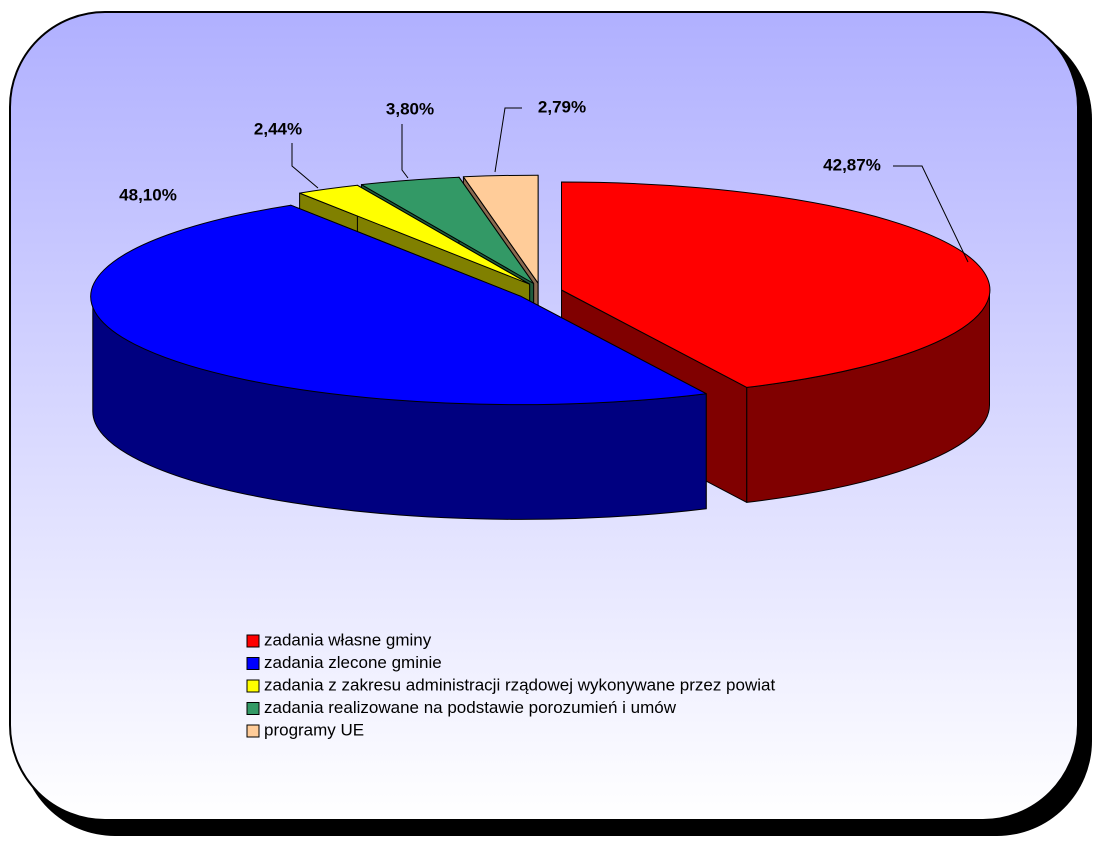  What do you see at coordinates (852, 164) in the screenshot?
I see `data-label: 42,87%` at bounding box center [852, 164].